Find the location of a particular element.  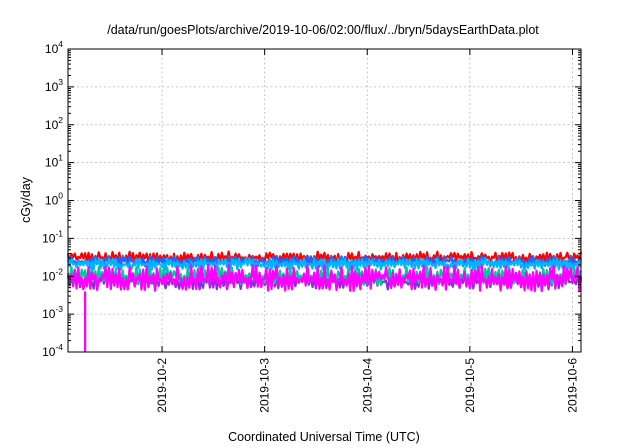

y-axis-label: cGy/day is located at coordinates (26, 199).